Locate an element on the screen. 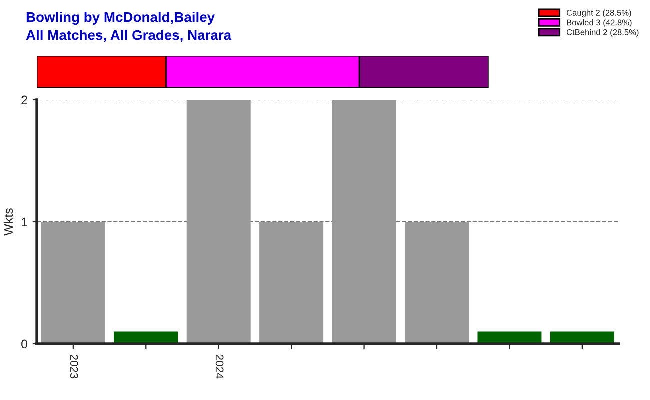 The height and width of the screenshot is (400, 650). chart-title: Bowling by McDonald,Bailey is located at coordinates (120, 19).